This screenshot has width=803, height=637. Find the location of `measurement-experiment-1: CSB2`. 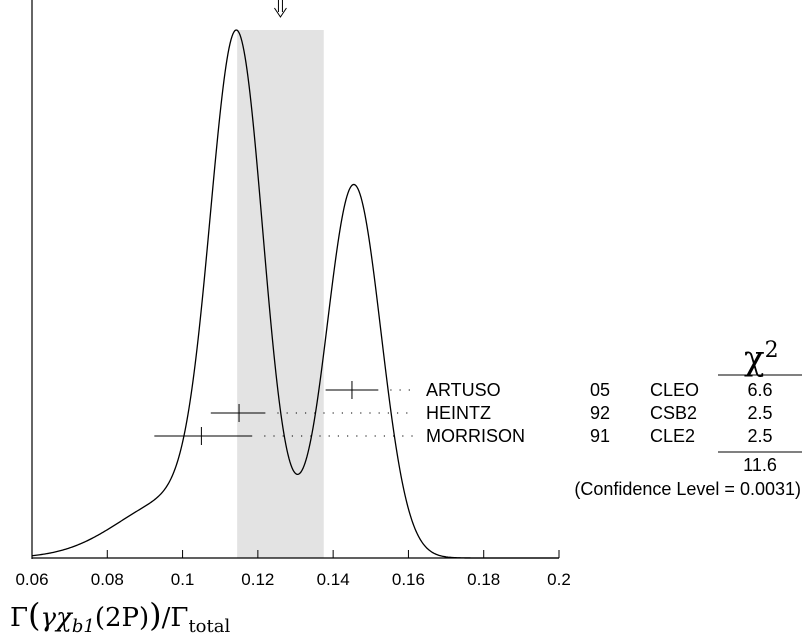

measurement-experiment-1: CSB2 is located at coordinates (673, 413).